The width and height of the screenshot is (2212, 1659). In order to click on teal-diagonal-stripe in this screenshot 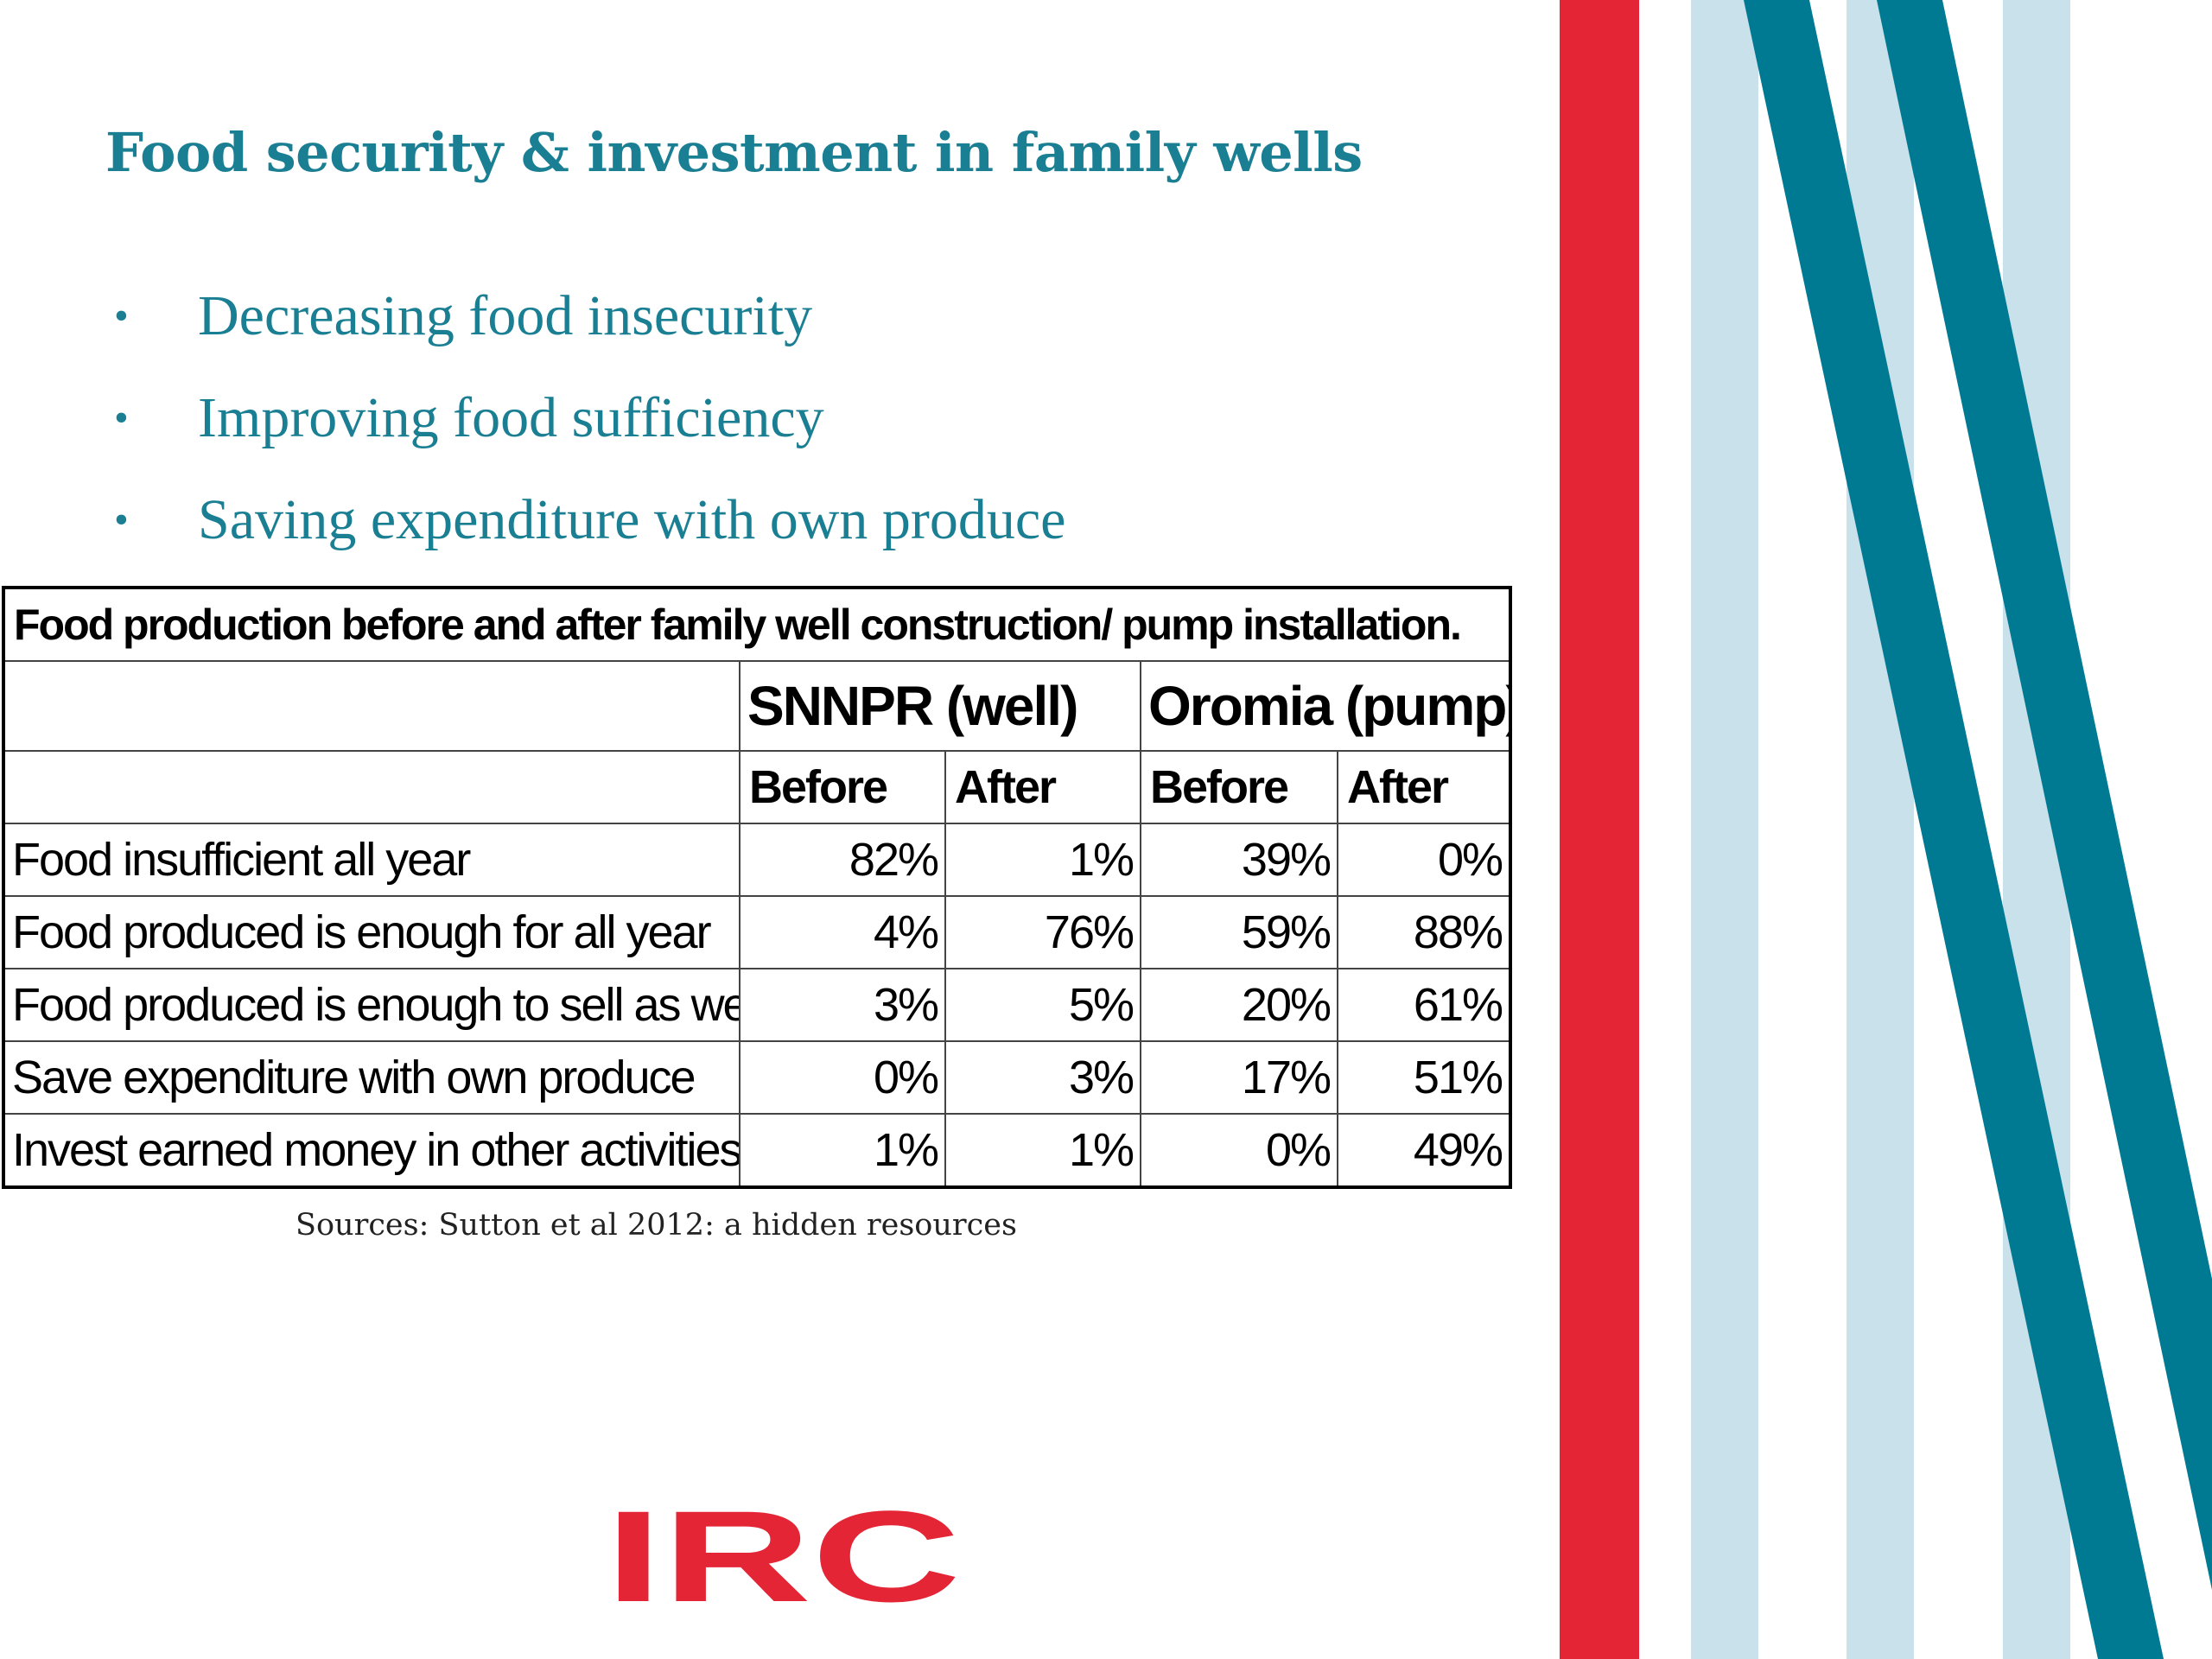, I will do `click(2044, 795)`.